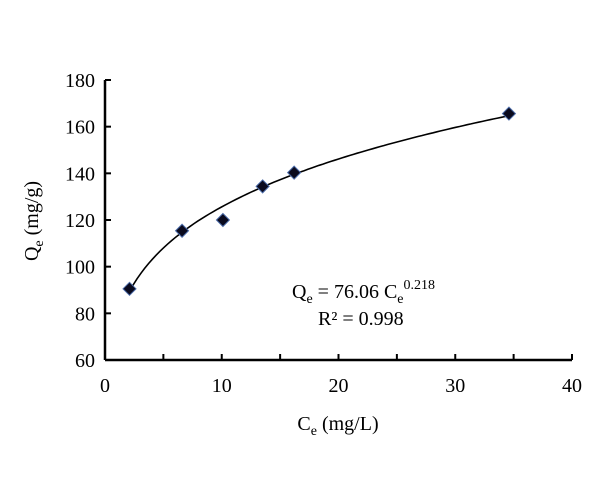  Describe the element at coordinates (80, 268) in the screenshot. I see `y-tick-label: 100` at that location.